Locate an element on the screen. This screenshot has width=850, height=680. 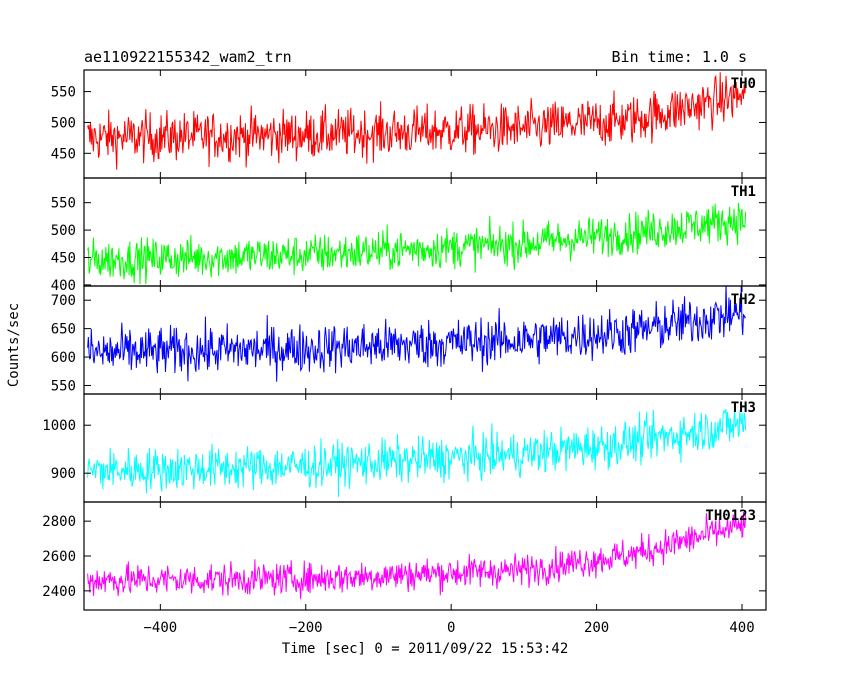
panel-th2: 550 600 650 700 TH2 is located at coordinates (409, 340).